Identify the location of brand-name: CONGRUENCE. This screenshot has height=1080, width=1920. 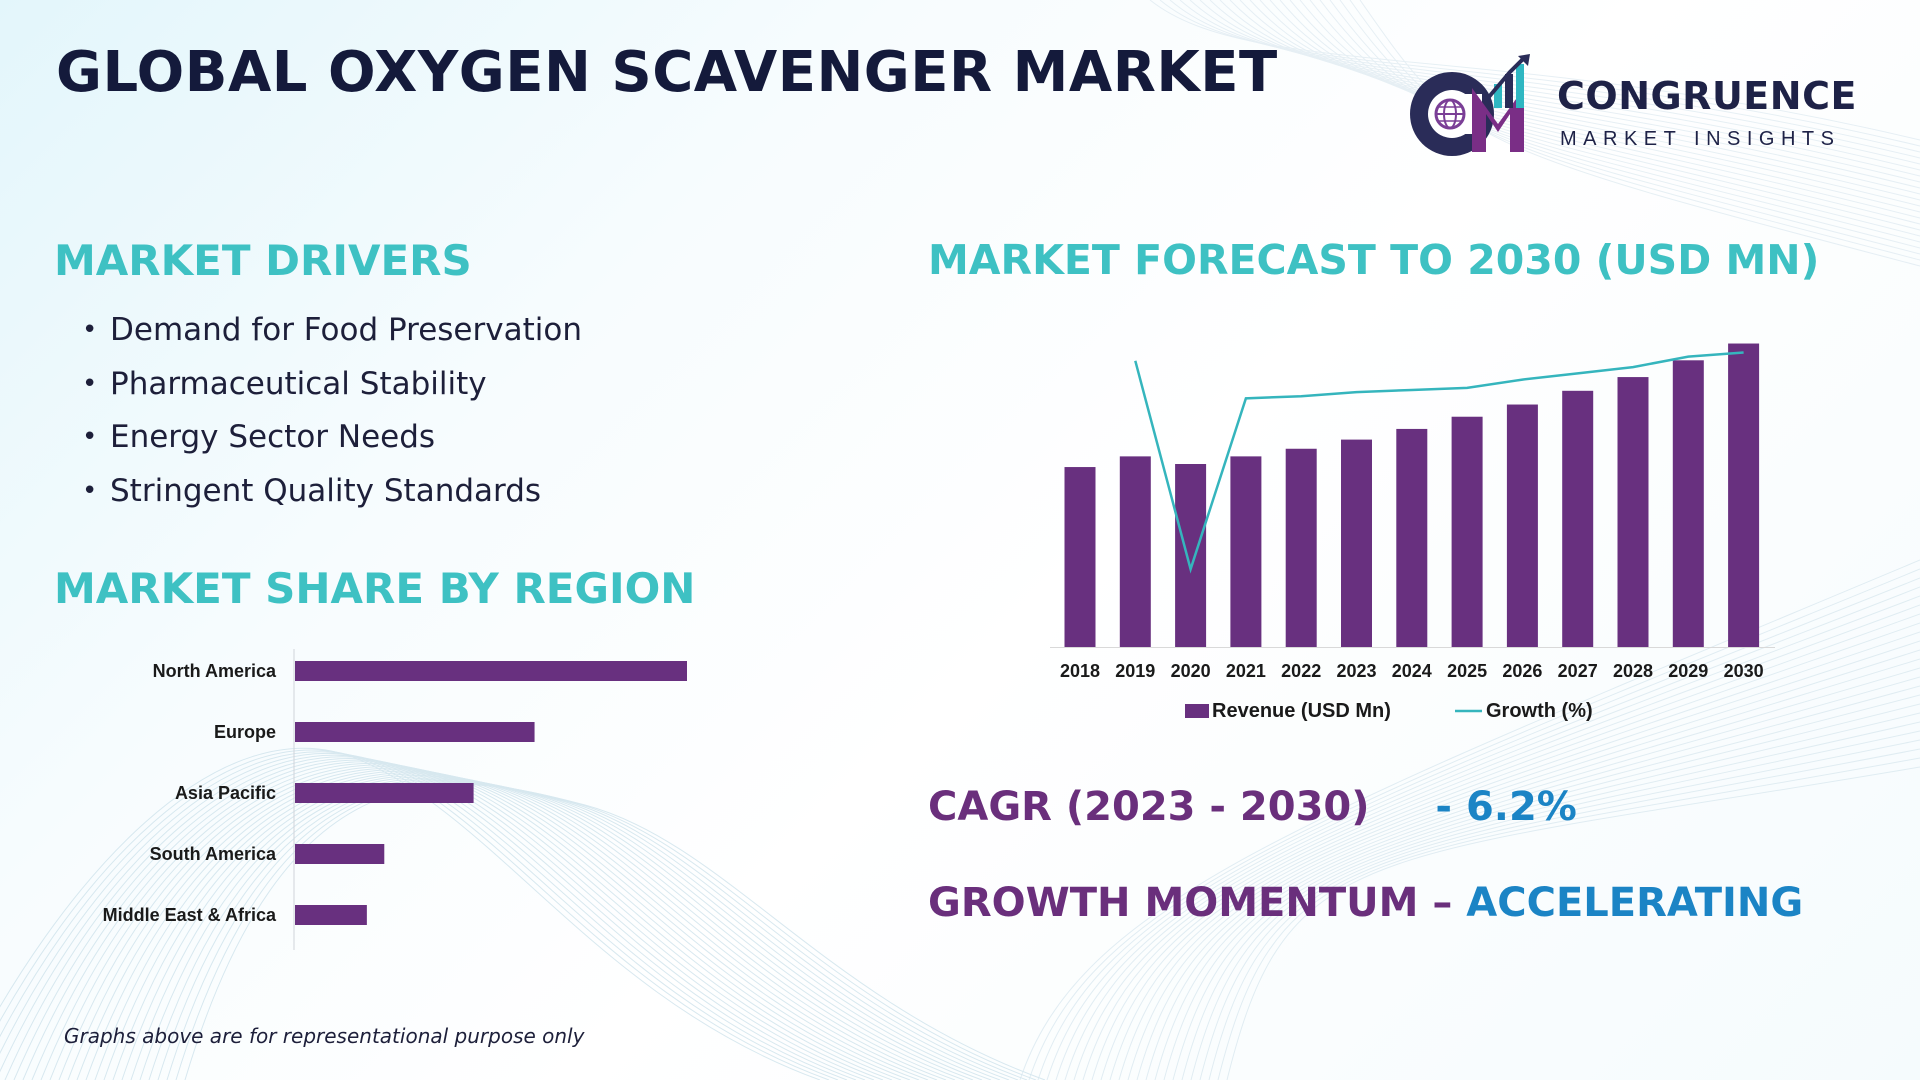
(1707, 96).